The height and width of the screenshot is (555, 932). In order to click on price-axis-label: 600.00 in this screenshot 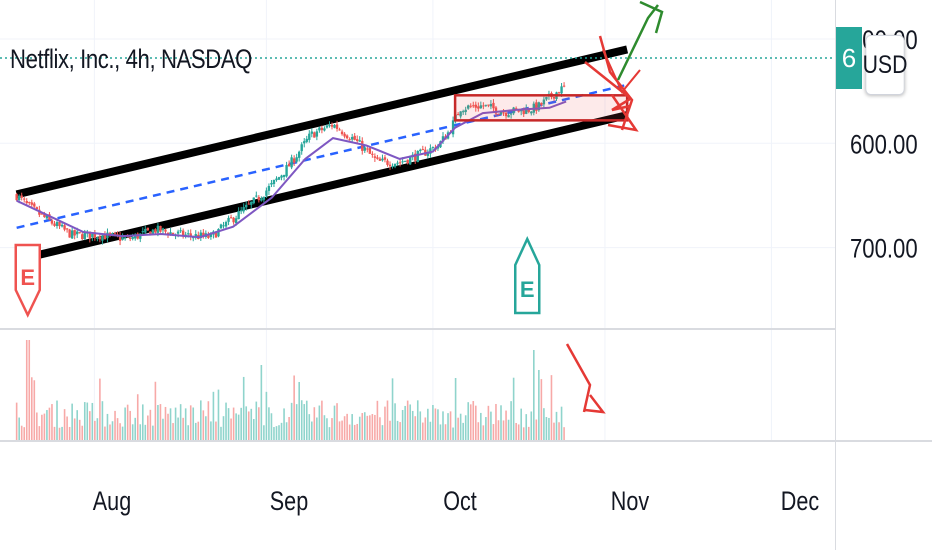, I will do `click(884, 145)`.